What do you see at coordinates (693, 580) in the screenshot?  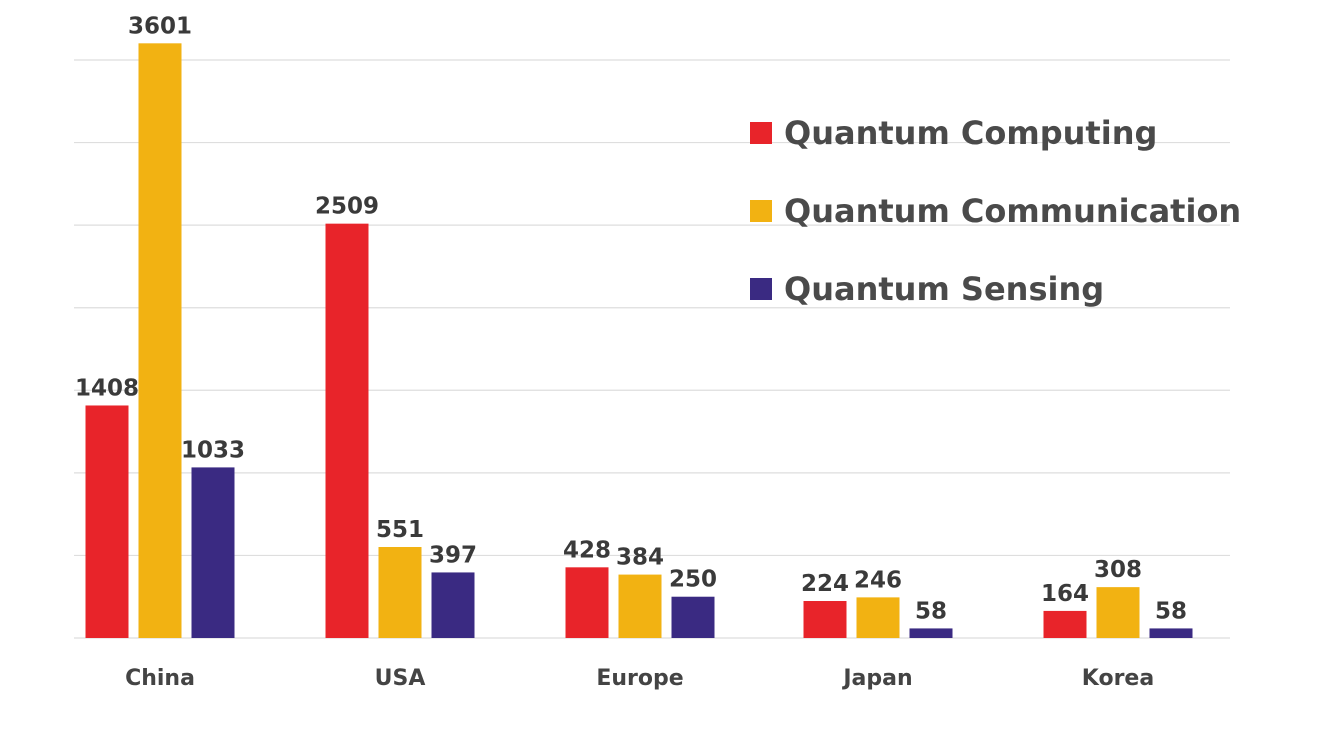 I see `bar-value-label: 250` at bounding box center [693, 580].